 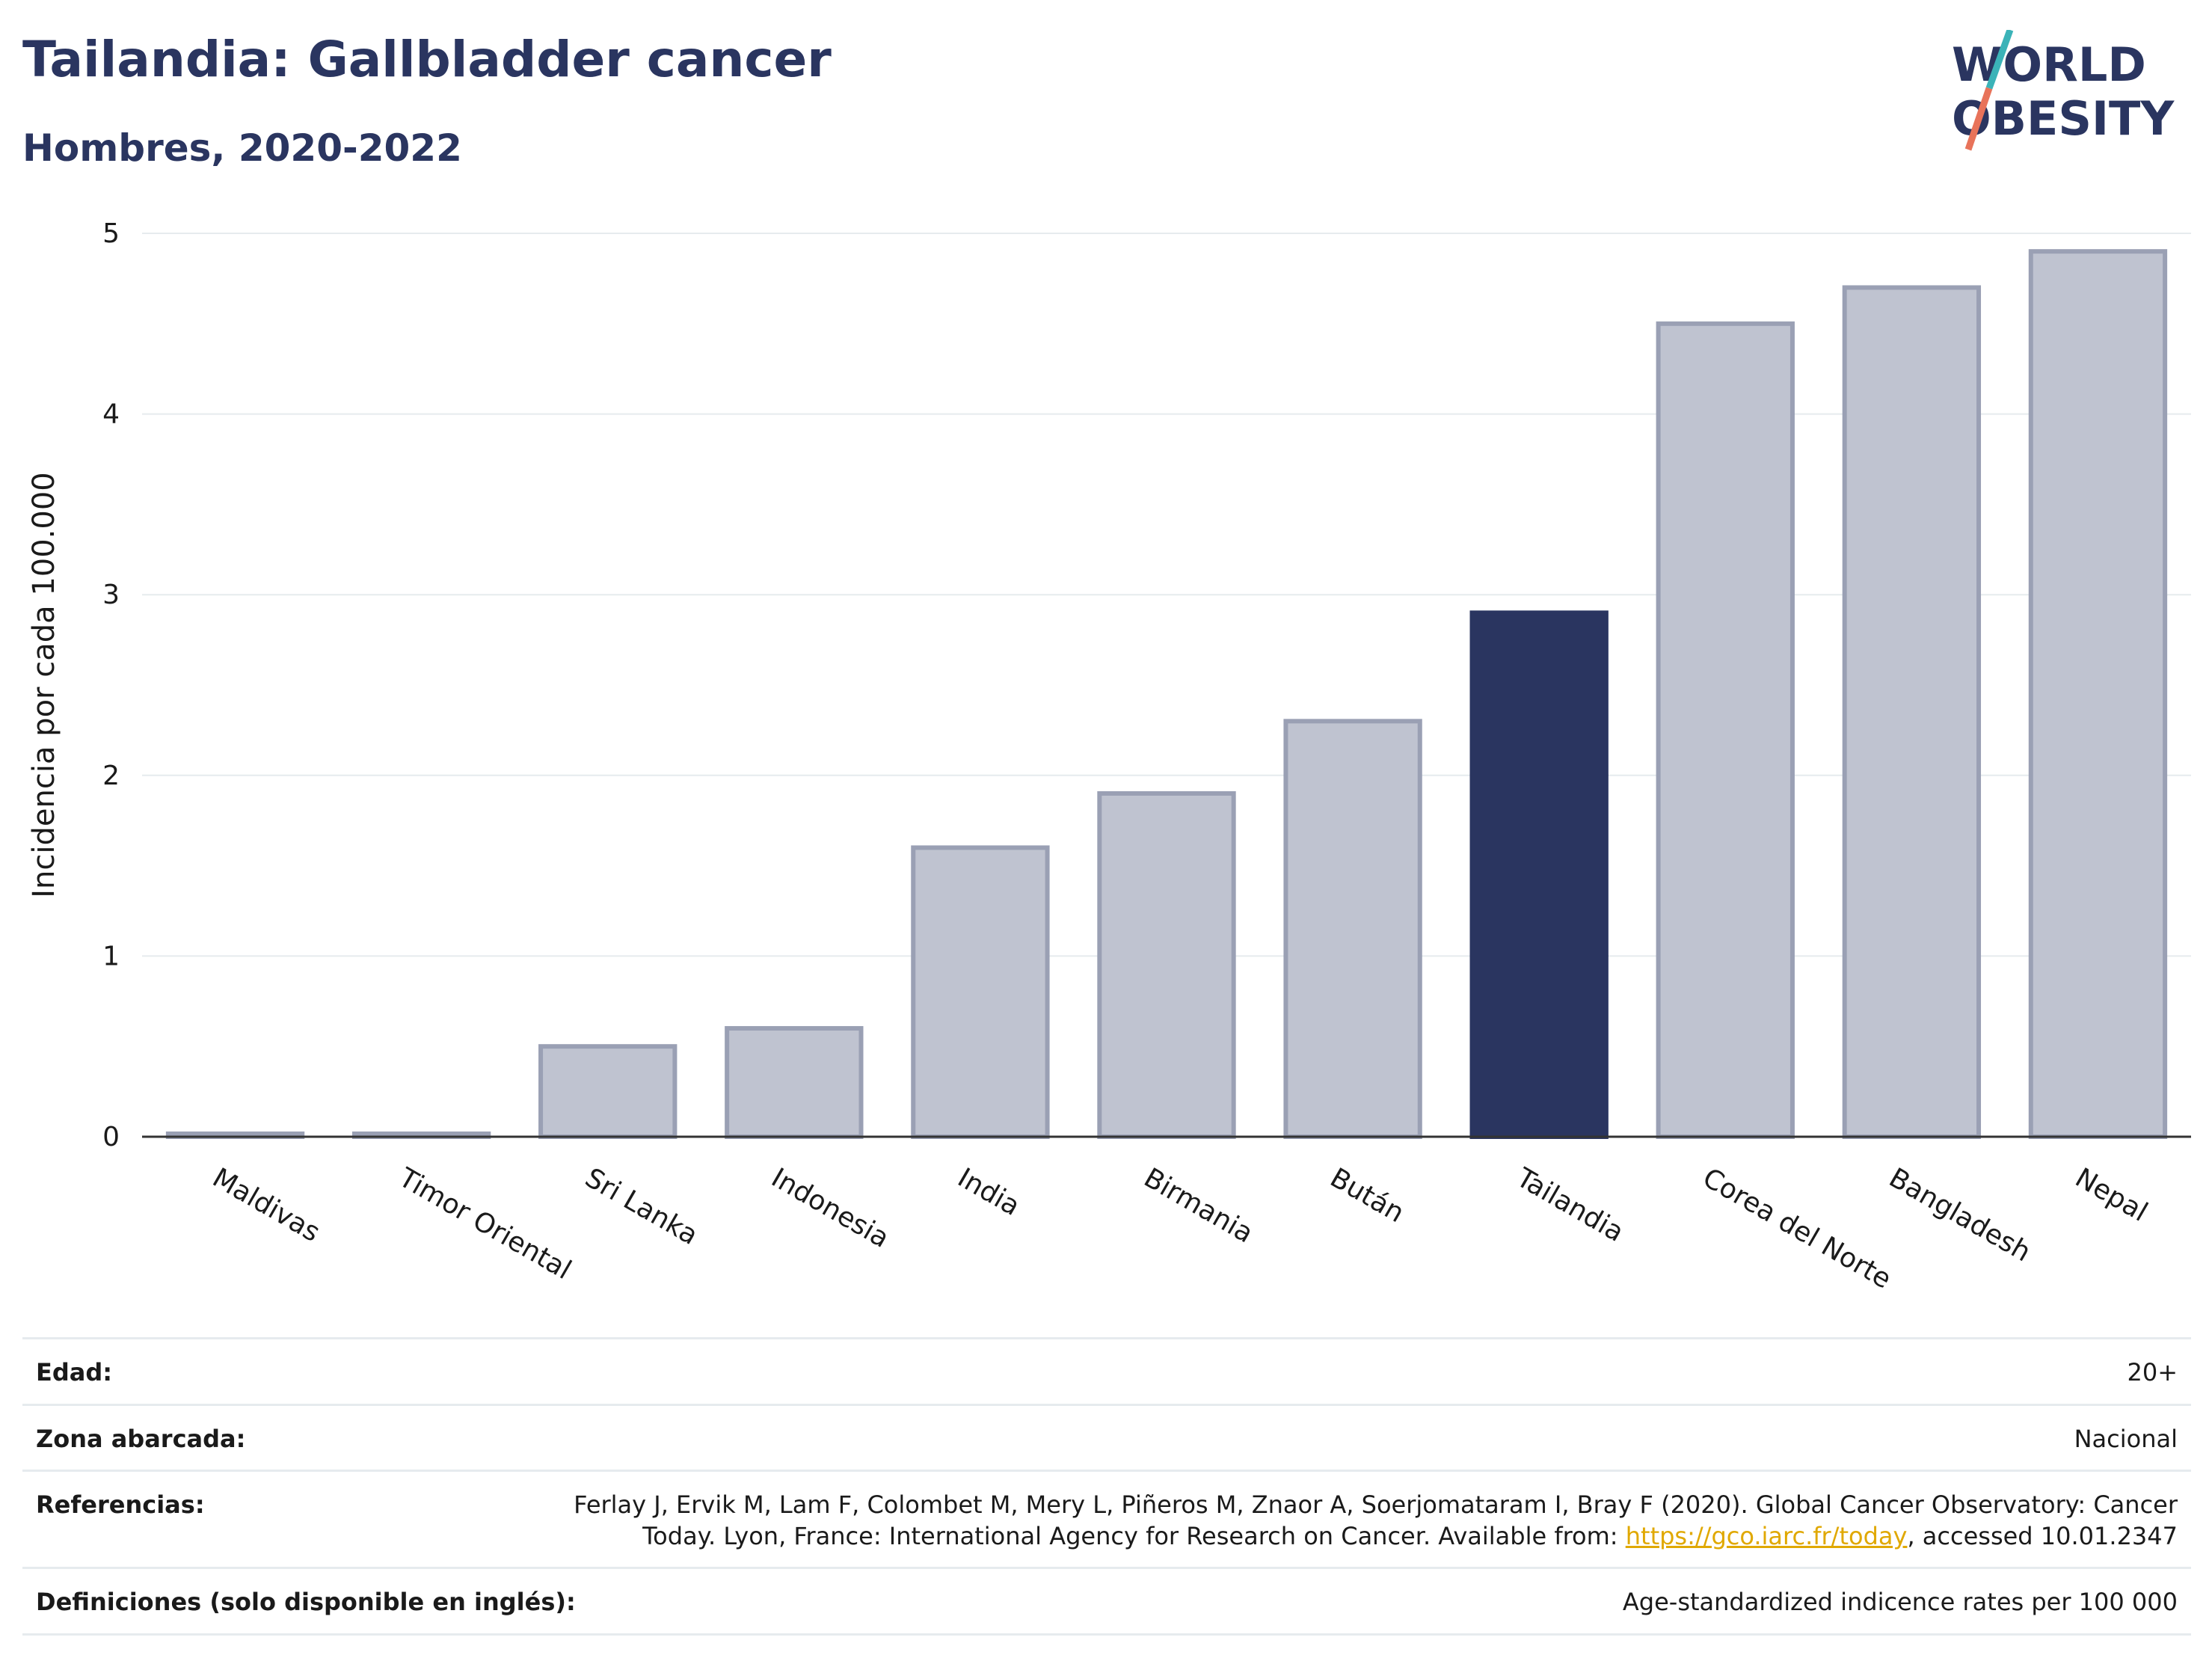 I want to click on y-tick-label: 0, so click(x=111, y=1137).